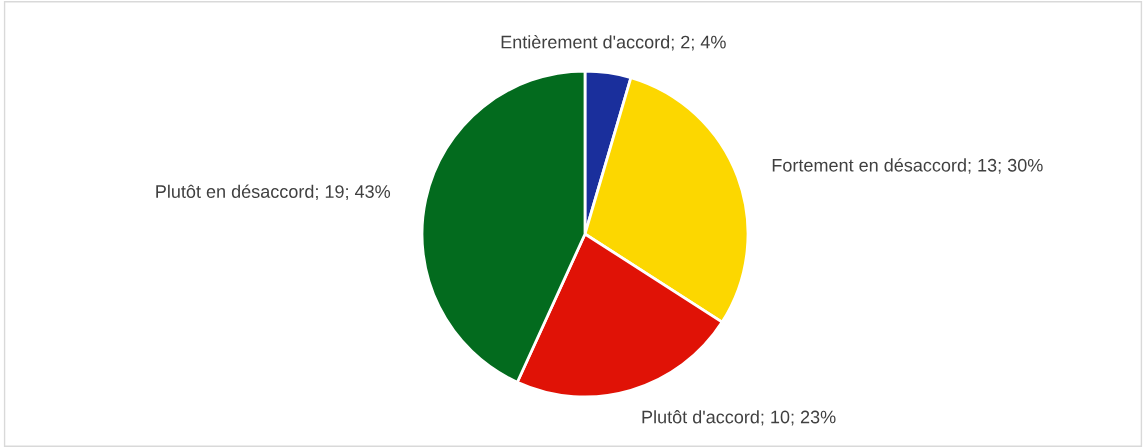 The width and height of the screenshot is (1146, 448). What do you see at coordinates (613, 42) in the screenshot?
I see `slice-label: Entièrement d'accord; 2; 4%` at bounding box center [613, 42].